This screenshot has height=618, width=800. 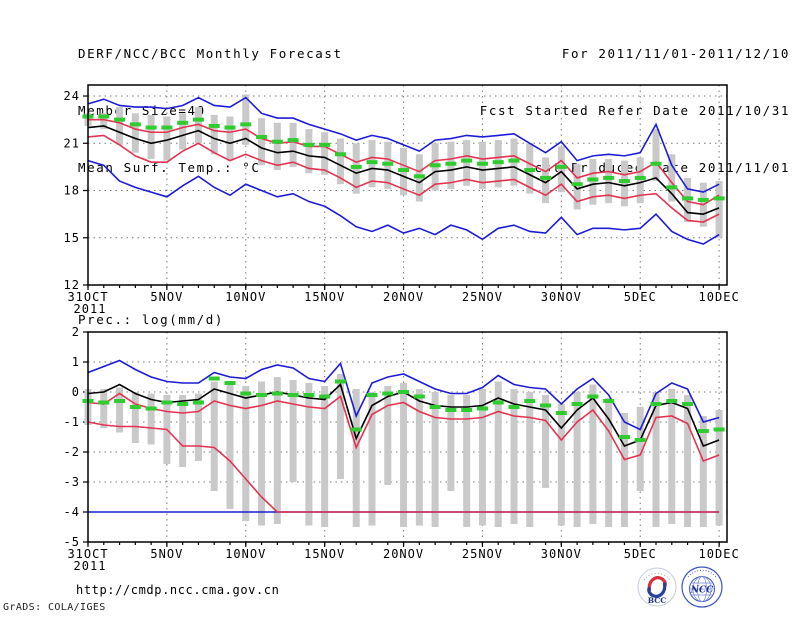 I want to click on bcc-logo-ring, so click(x=657, y=587).